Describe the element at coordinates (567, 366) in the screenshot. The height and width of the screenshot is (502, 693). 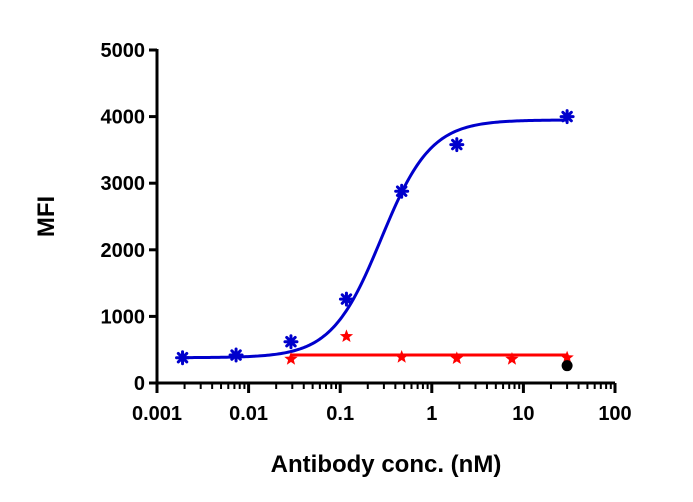
I see `series-3-point` at that location.